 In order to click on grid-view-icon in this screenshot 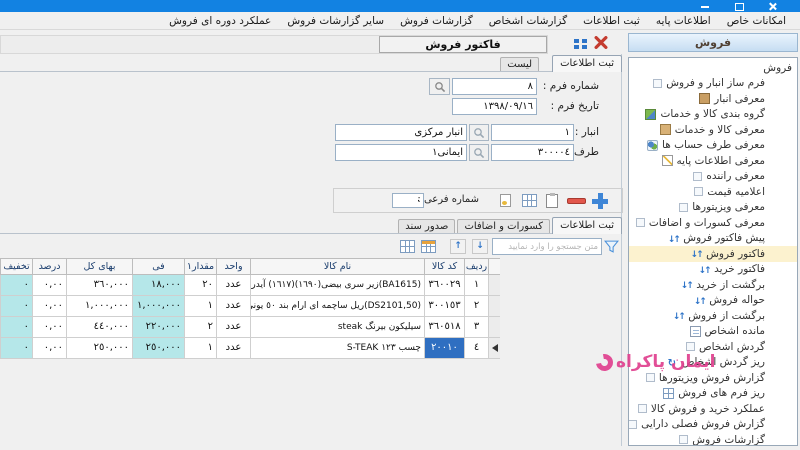, I will do `click(428, 246)`.